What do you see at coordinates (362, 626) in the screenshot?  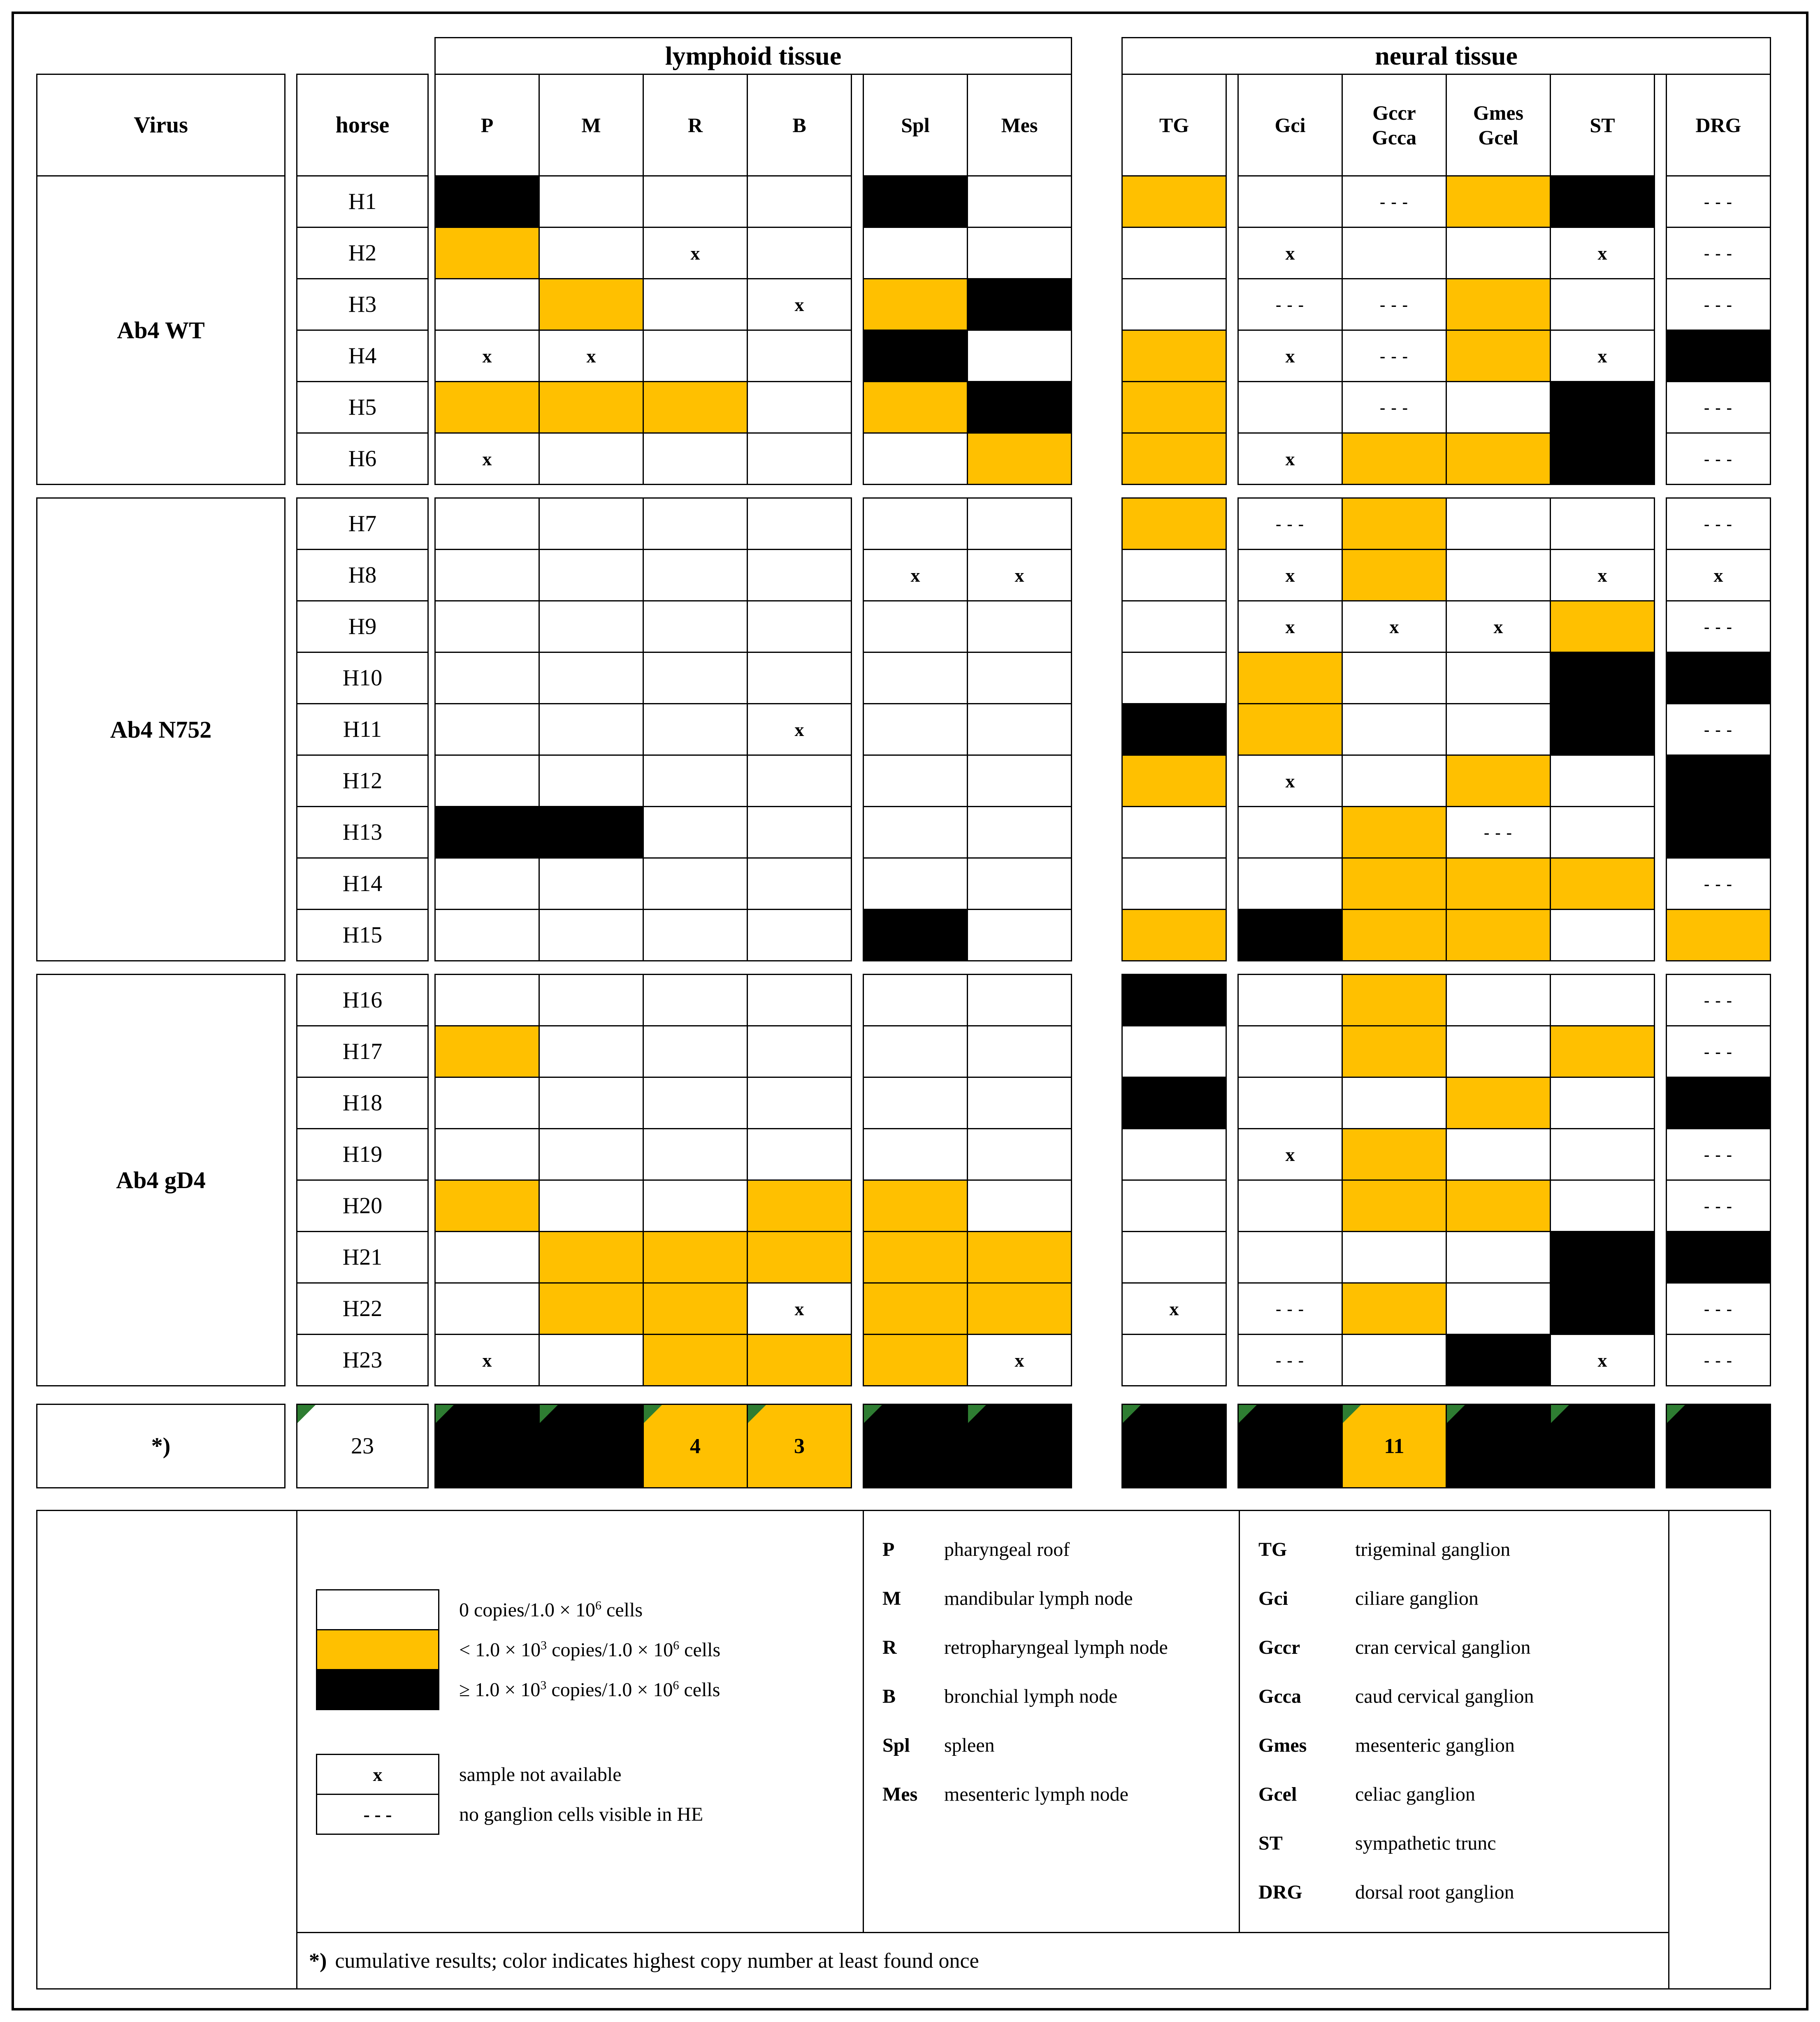 I see `horse-label: H9` at bounding box center [362, 626].